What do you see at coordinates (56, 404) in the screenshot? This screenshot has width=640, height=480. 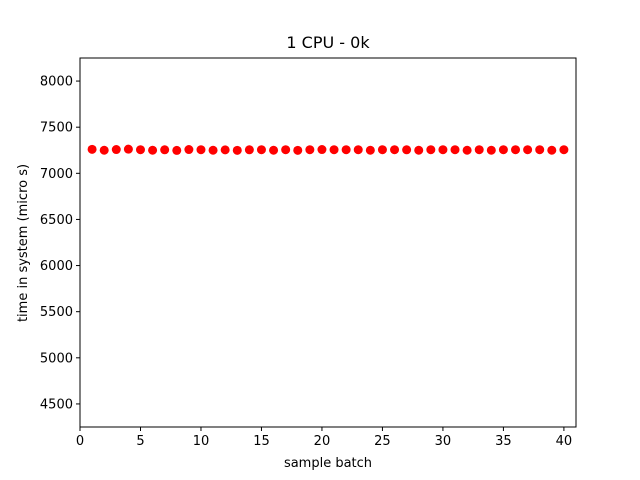 I see `y-tick-label: 4500` at bounding box center [56, 404].